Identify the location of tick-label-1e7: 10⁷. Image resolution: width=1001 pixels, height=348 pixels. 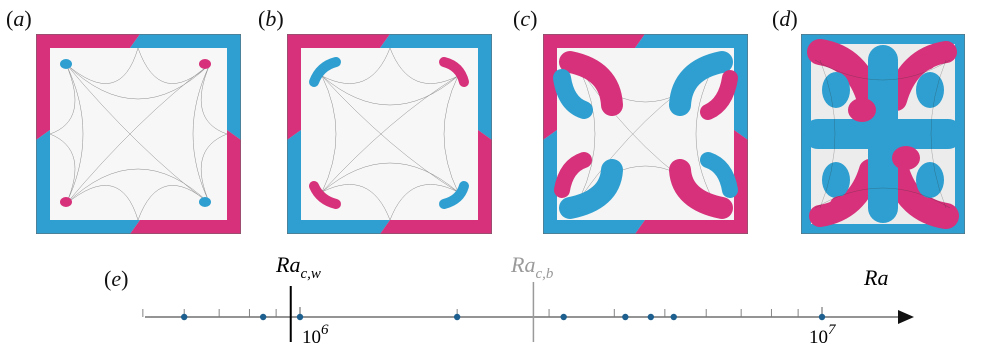
(823, 335).